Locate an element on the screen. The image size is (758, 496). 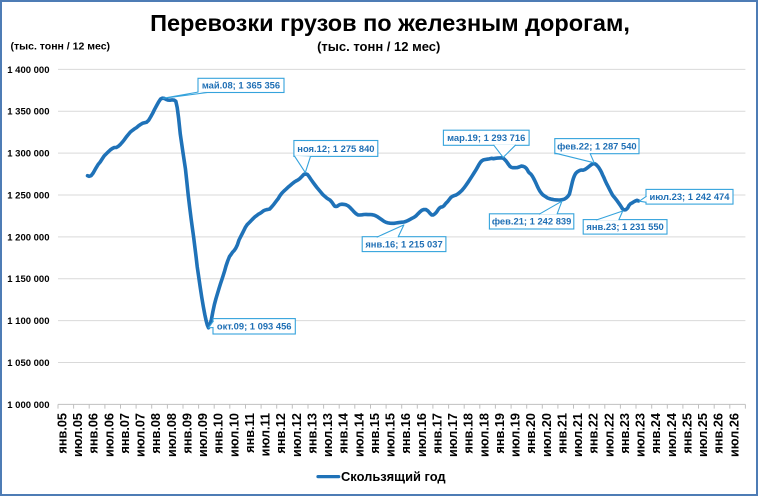
svg-text: июл.23; 1 242 474 is located at coordinates (690, 196).